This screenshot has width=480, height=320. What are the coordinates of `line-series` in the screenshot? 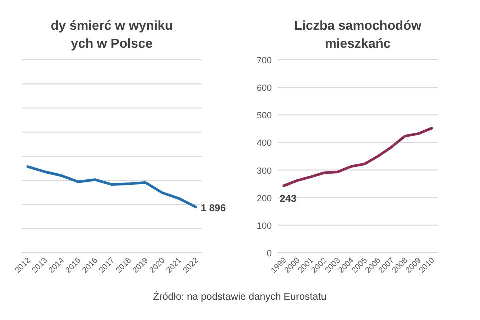 It's located at (358, 157).